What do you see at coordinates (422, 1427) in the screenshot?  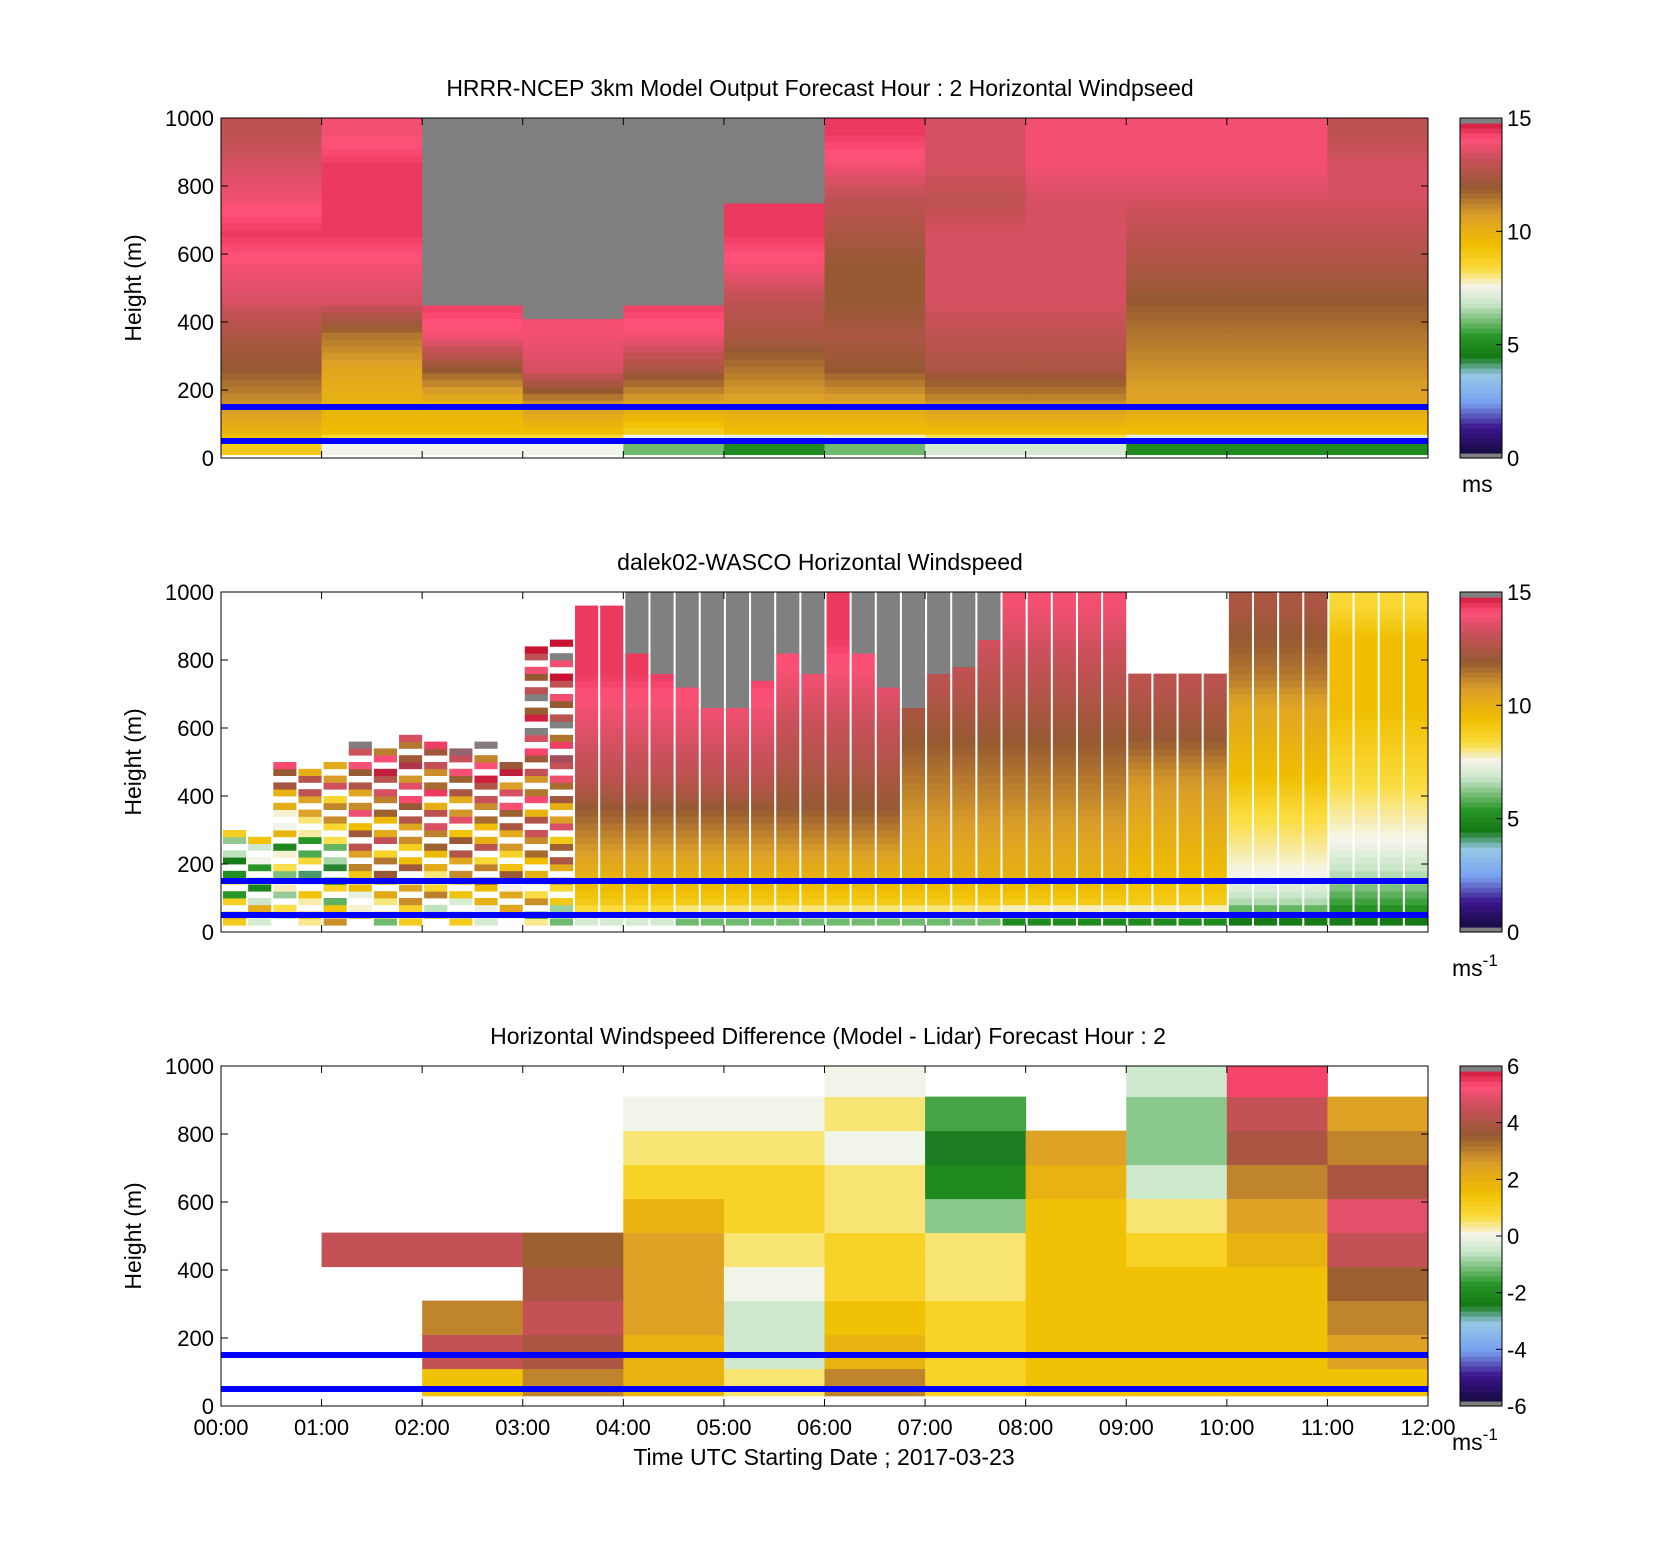 I see `x-tick-label: 02:00` at bounding box center [422, 1427].